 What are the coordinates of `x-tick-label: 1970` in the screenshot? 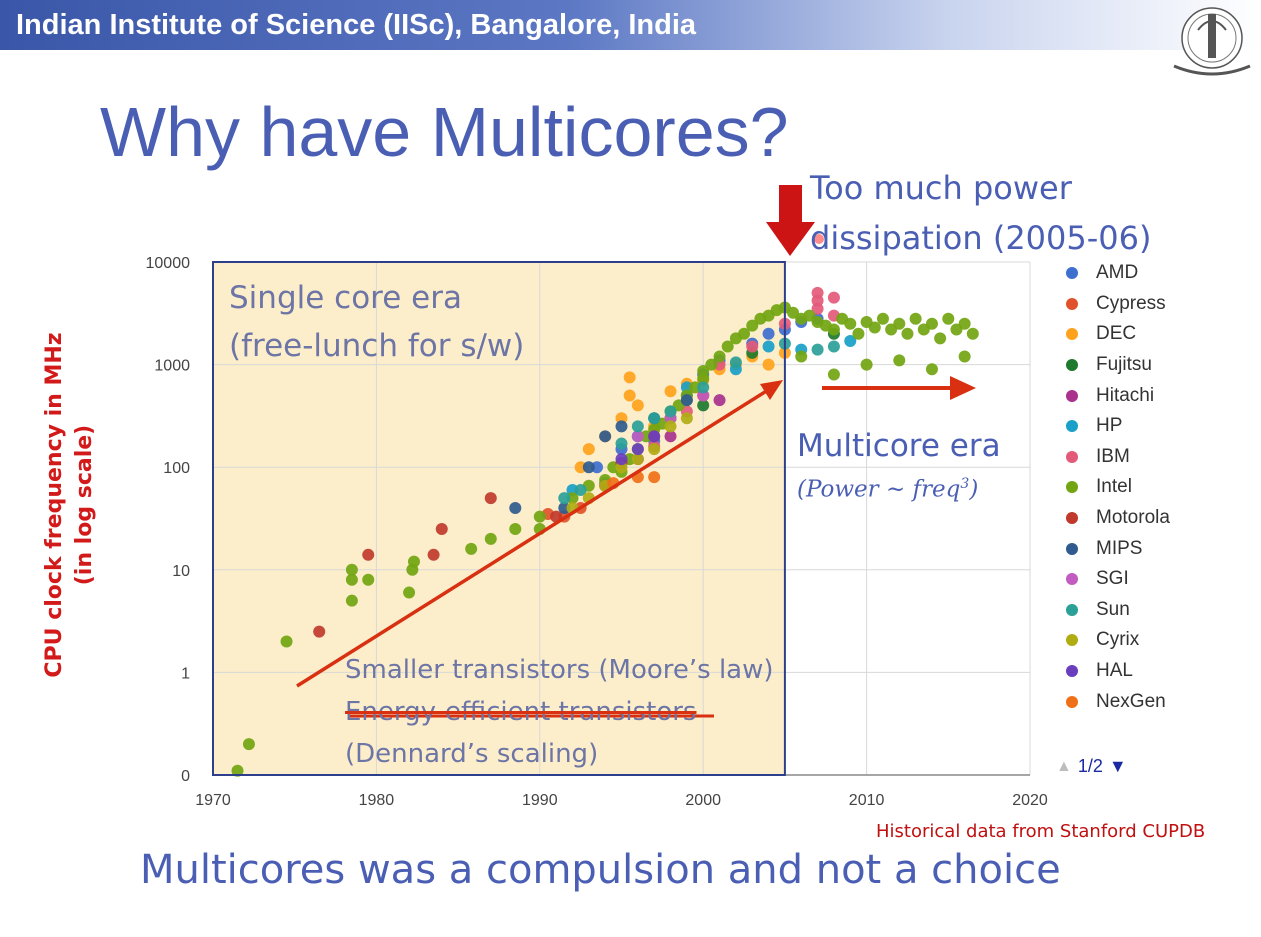 It's located at (213, 800).